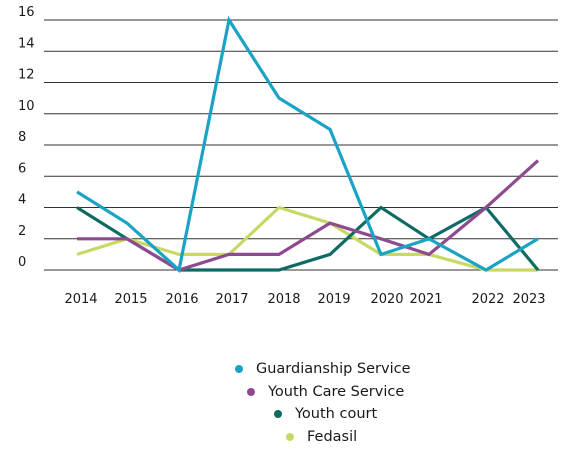 The height and width of the screenshot is (450, 564). I want to click on y-tick-label: 16, so click(26, 12).